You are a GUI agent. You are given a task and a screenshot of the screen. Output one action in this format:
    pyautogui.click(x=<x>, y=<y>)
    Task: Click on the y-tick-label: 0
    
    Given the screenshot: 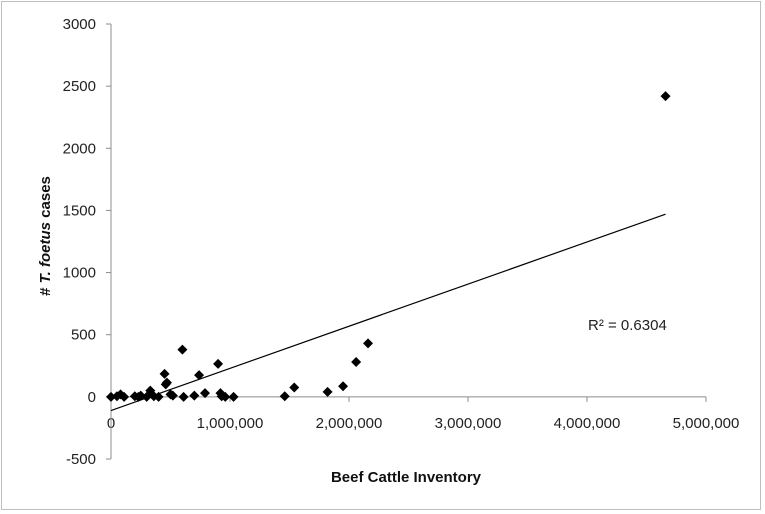 What is the action you would take?
    pyautogui.click(x=92, y=397)
    